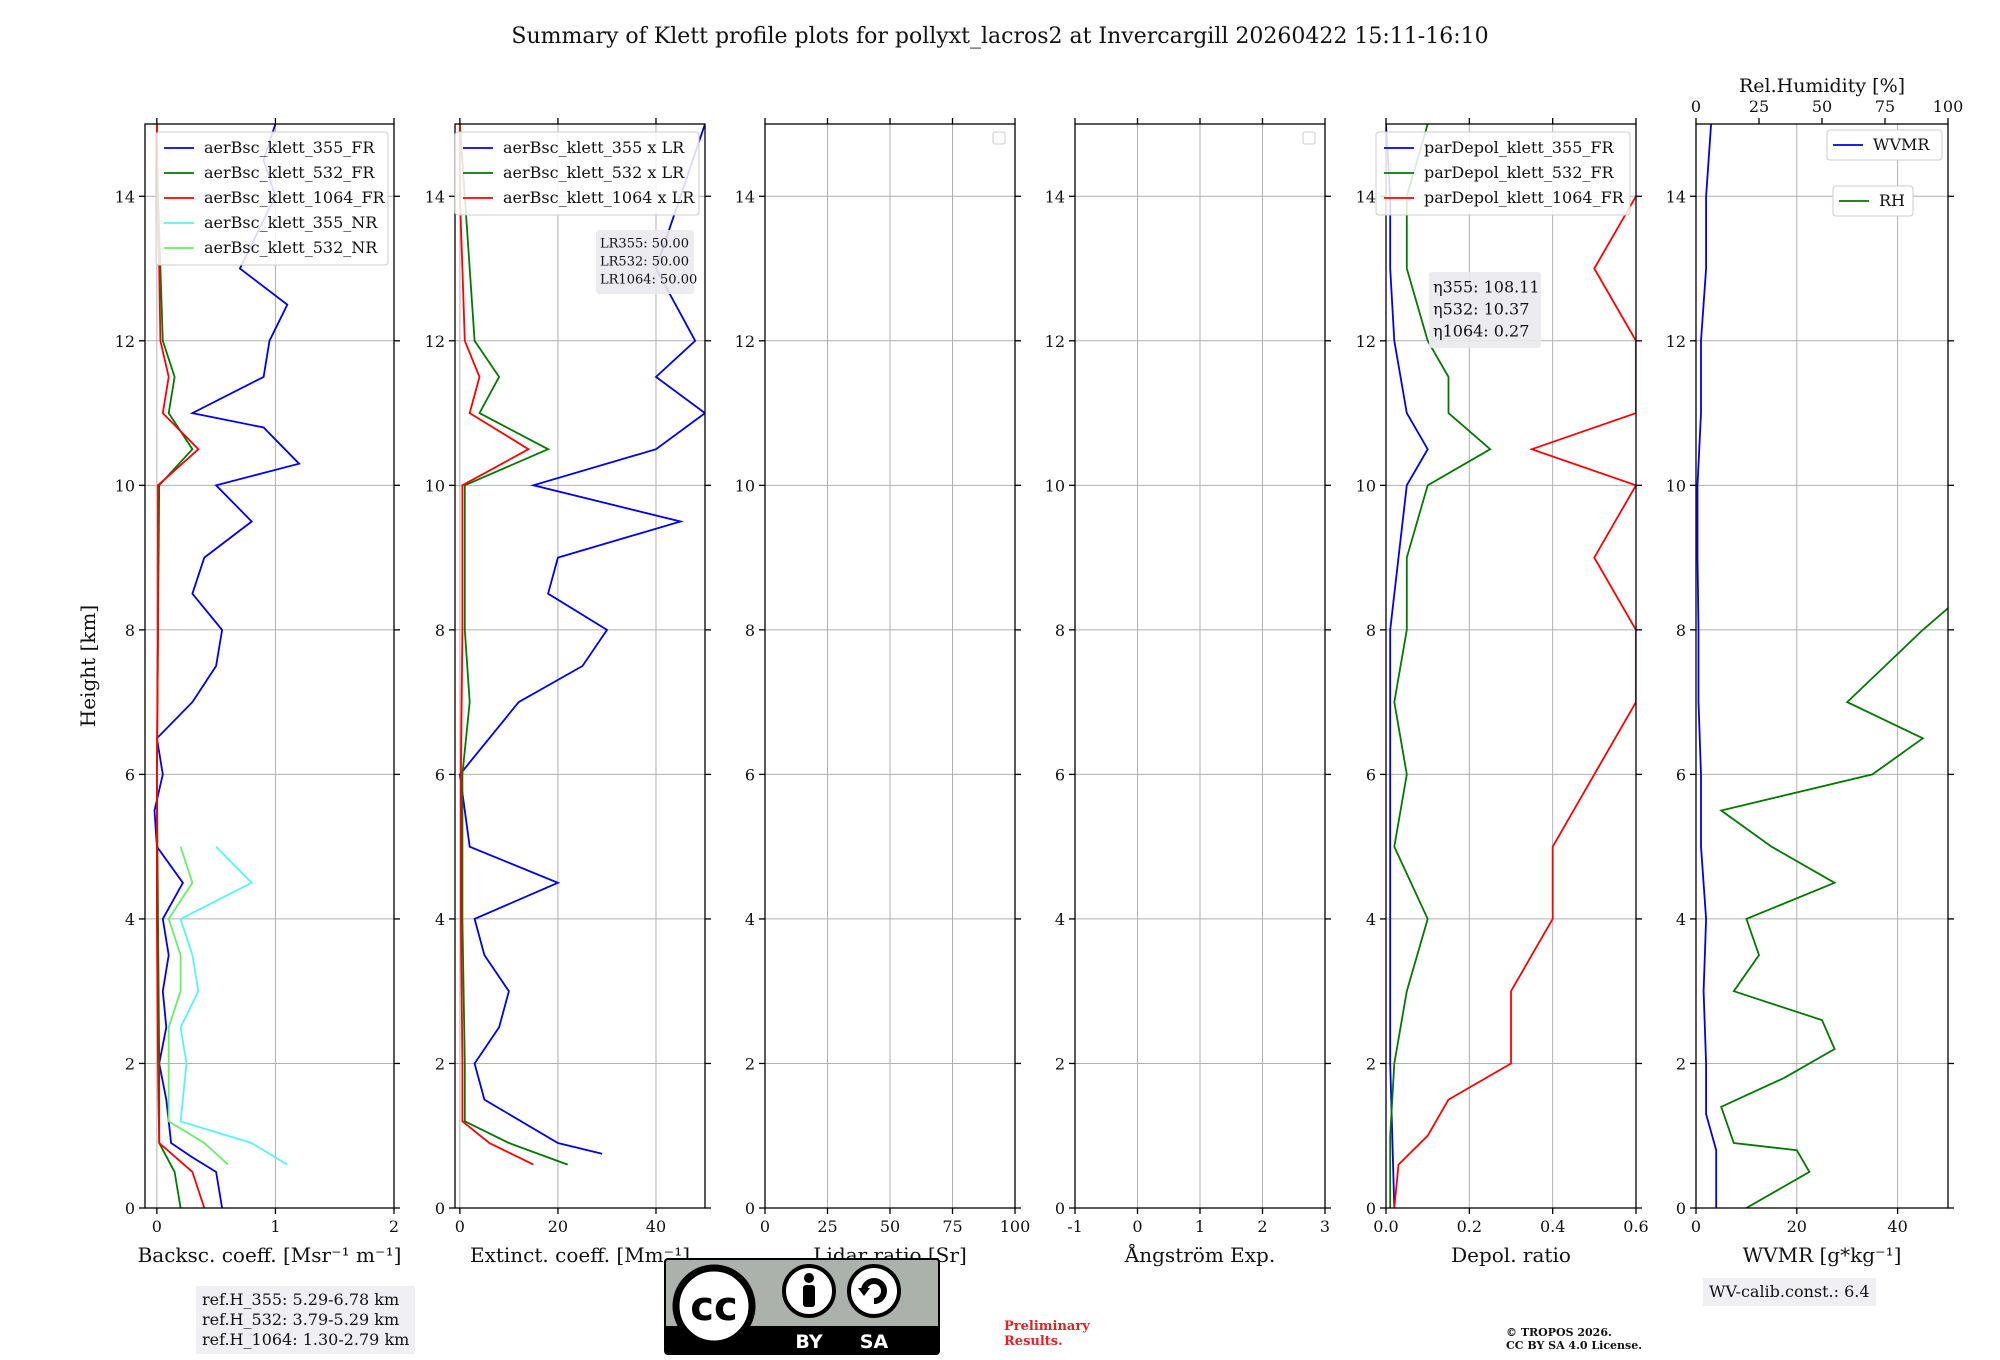 Image resolution: width=2000 pixels, height=1360 pixels. Describe the element at coordinates (1524, 197) in the screenshot. I see `legend-label: parDepol_klett_1064_FR` at that location.